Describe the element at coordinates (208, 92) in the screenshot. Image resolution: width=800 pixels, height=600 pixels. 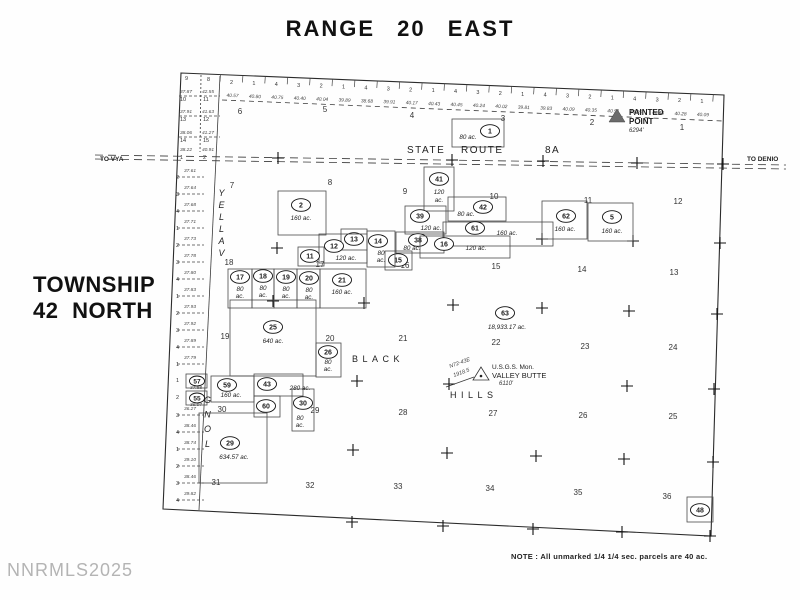
I see `west-lot-acreage: 42.55` at that location.